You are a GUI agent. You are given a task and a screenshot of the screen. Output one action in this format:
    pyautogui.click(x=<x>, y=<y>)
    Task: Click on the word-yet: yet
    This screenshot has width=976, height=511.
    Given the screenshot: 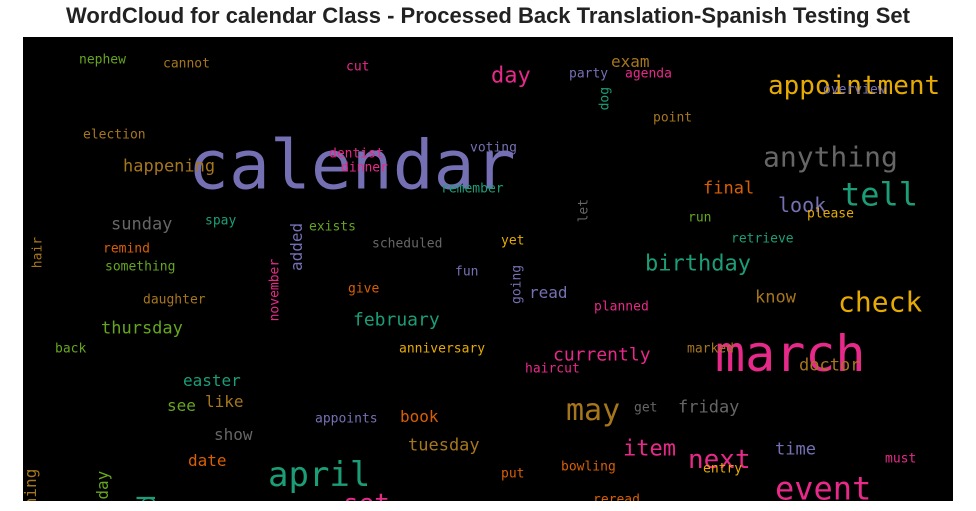 What is the action you would take?
    pyautogui.click(x=512, y=240)
    